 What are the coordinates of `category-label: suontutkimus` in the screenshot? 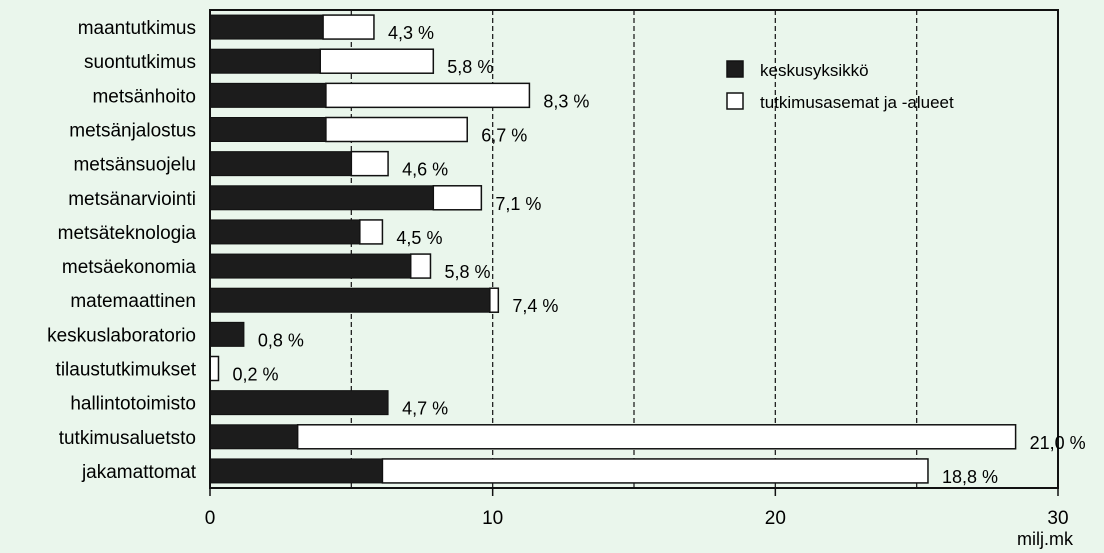 It's located at (140, 62).